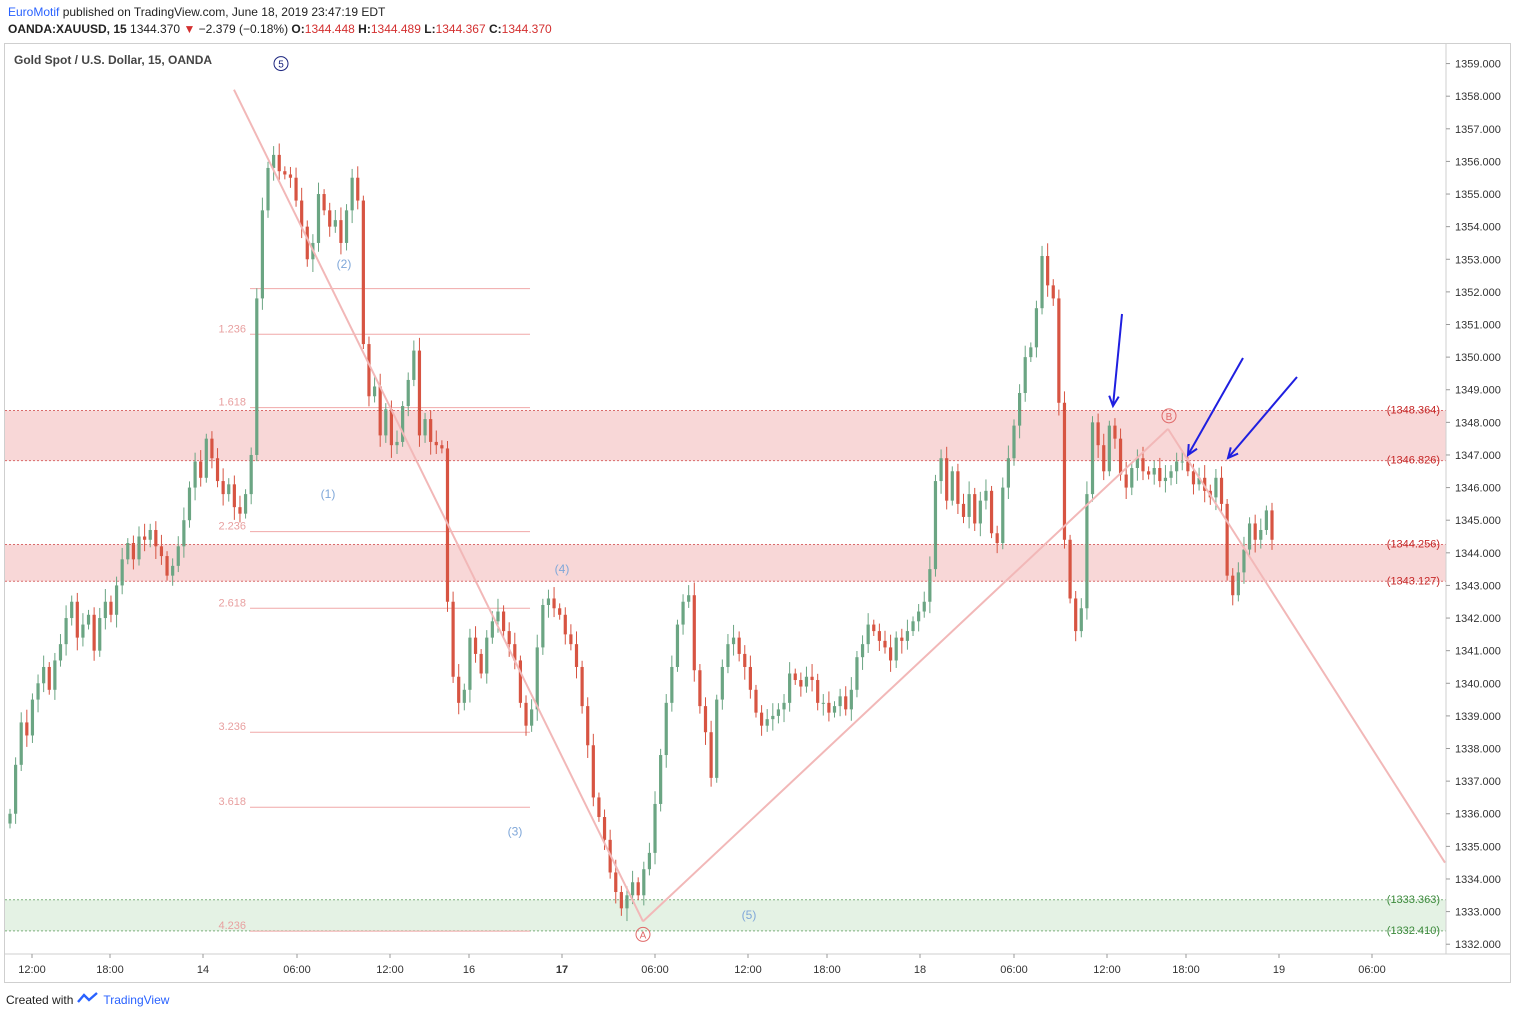 The width and height of the screenshot is (1516, 1018). What do you see at coordinates (526, 29) in the screenshot?
I see `close-value: 1344.370` at bounding box center [526, 29].